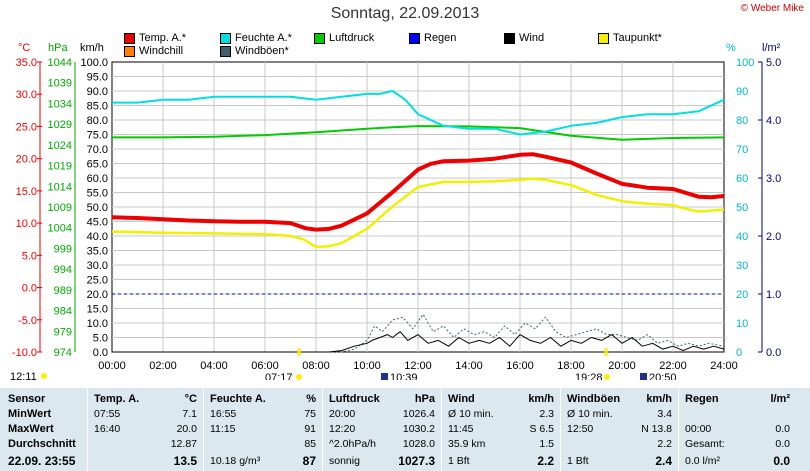 Image resolution: width=810 pixels, height=471 pixels. I want to click on temp-tick-label: 0.0, so click(29, 289).